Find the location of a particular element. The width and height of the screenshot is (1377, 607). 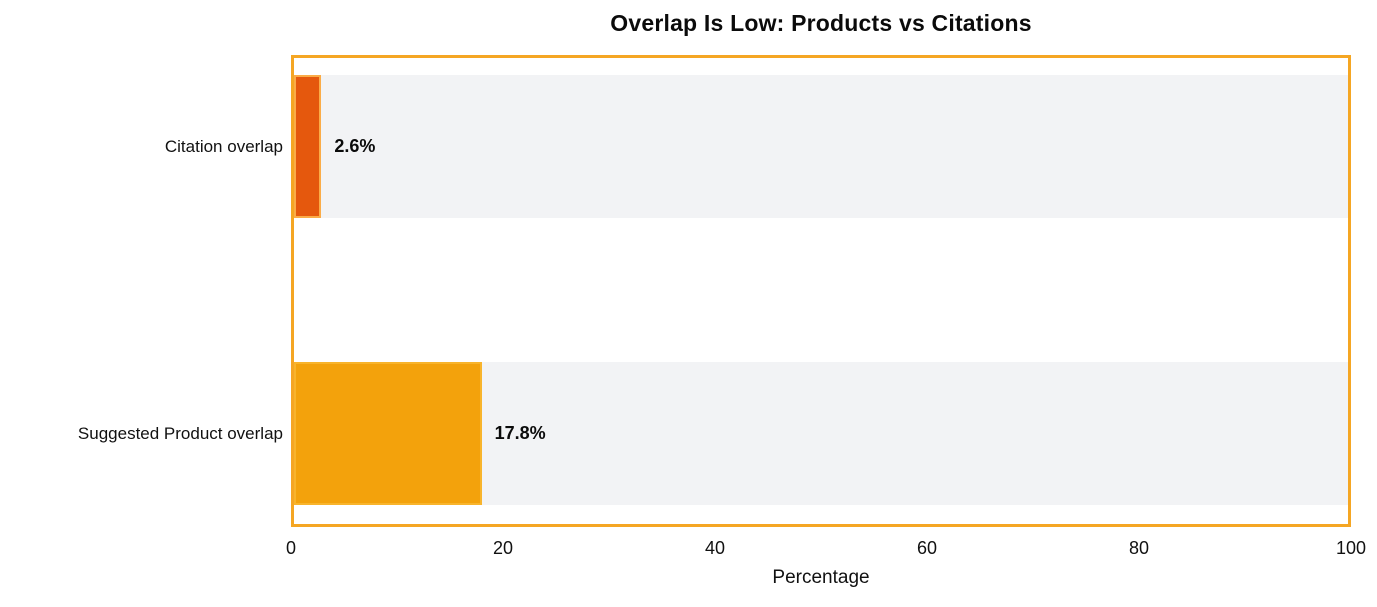

value-label-suggested-product-overlap: 17.8% is located at coordinates (520, 433).